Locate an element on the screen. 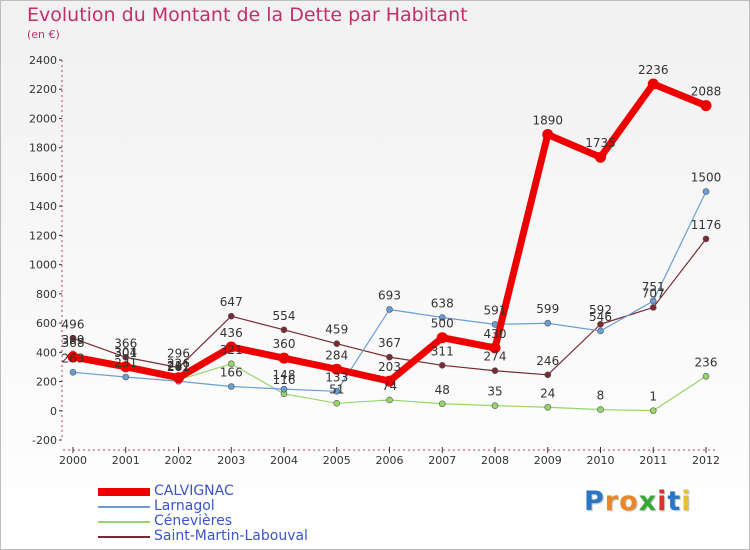 Image resolution: width=750 pixels, height=550 pixels. data-label: 1176 is located at coordinates (706, 225).